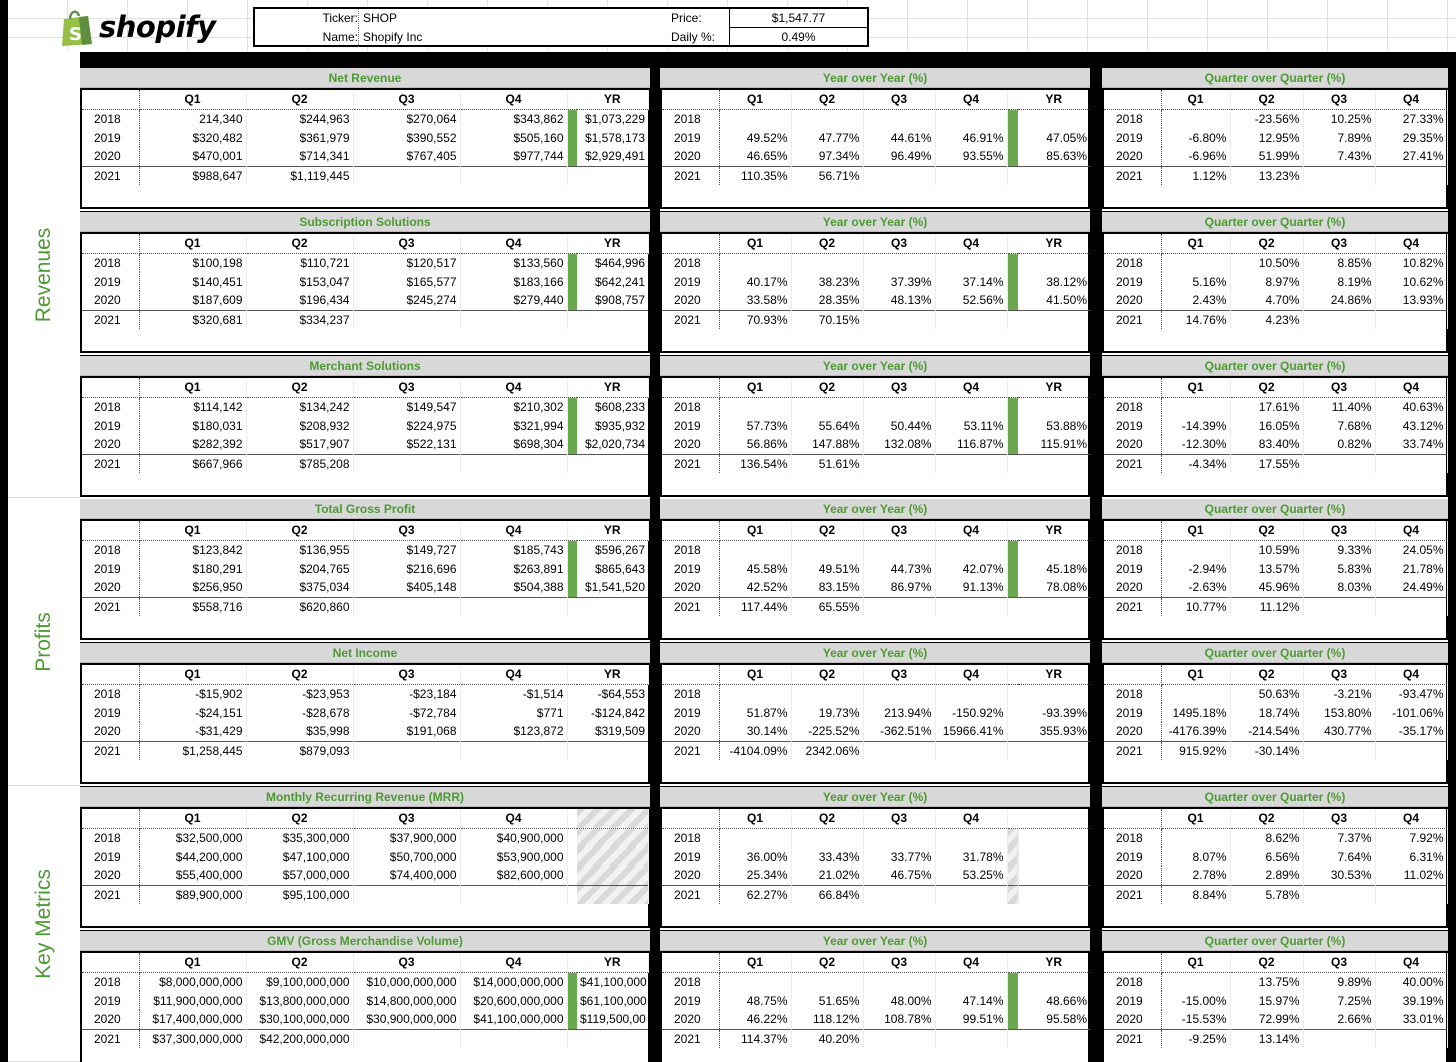 The height and width of the screenshot is (1062, 1456). I want to click on year-cell: 2020, so click(111, 587).